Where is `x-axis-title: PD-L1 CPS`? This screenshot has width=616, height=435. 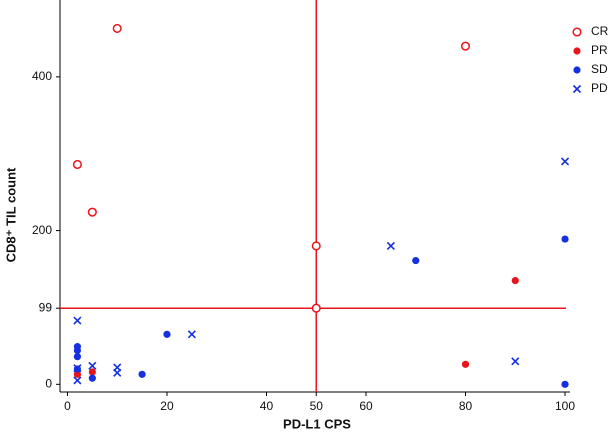
x-axis-title: PD-L1 CPS is located at coordinates (317, 423).